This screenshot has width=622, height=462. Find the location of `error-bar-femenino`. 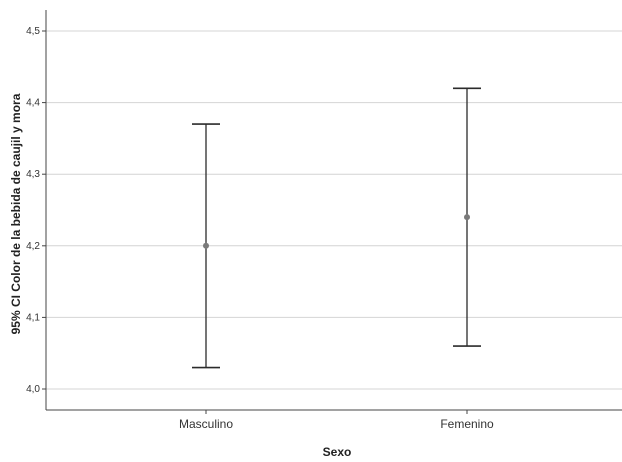

error-bar-femenino is located at coordinates (467, 217).